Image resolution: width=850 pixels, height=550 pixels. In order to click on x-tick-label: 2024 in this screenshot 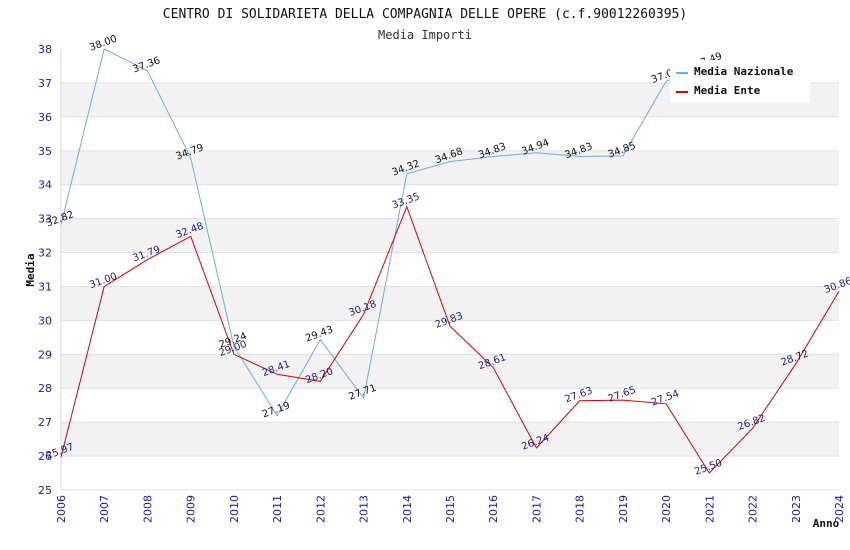, I will do `click(839, 509)`.